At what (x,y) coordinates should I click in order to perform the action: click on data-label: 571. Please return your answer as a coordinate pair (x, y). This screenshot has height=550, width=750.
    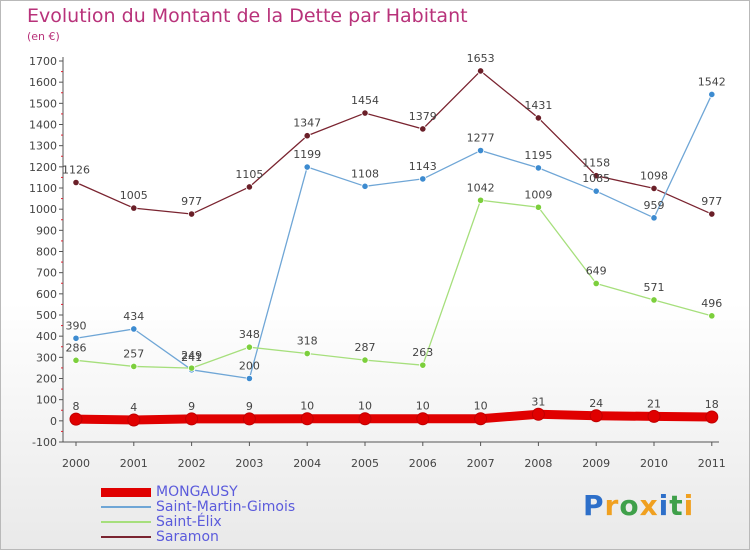
    Looking at the image, I should click on (654, 287).